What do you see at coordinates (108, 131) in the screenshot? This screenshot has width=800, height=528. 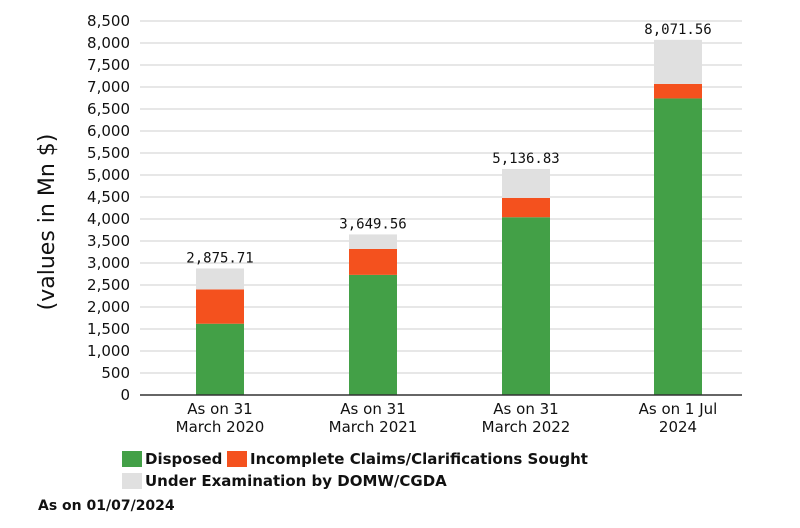 I see `y-tick-label: 6,000` at bounding box center [108, 131].